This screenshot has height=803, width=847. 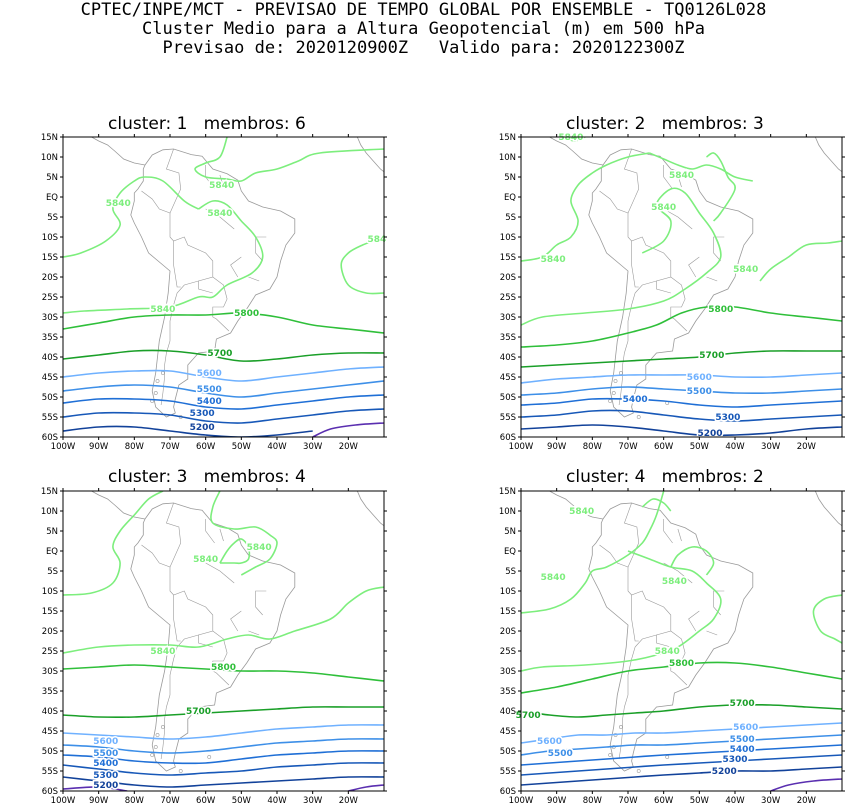 I want to click on contour-label: 5700, so click(x=219, y=354).